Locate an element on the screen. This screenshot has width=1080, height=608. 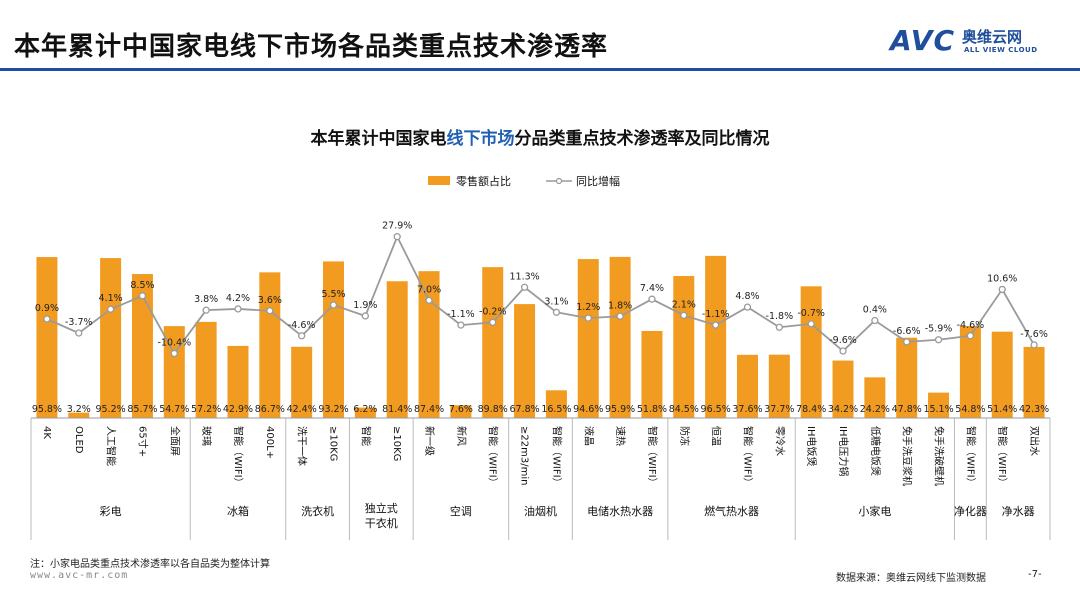
category-label-25: IH电饭煲 is located at coordinates (811, 446).